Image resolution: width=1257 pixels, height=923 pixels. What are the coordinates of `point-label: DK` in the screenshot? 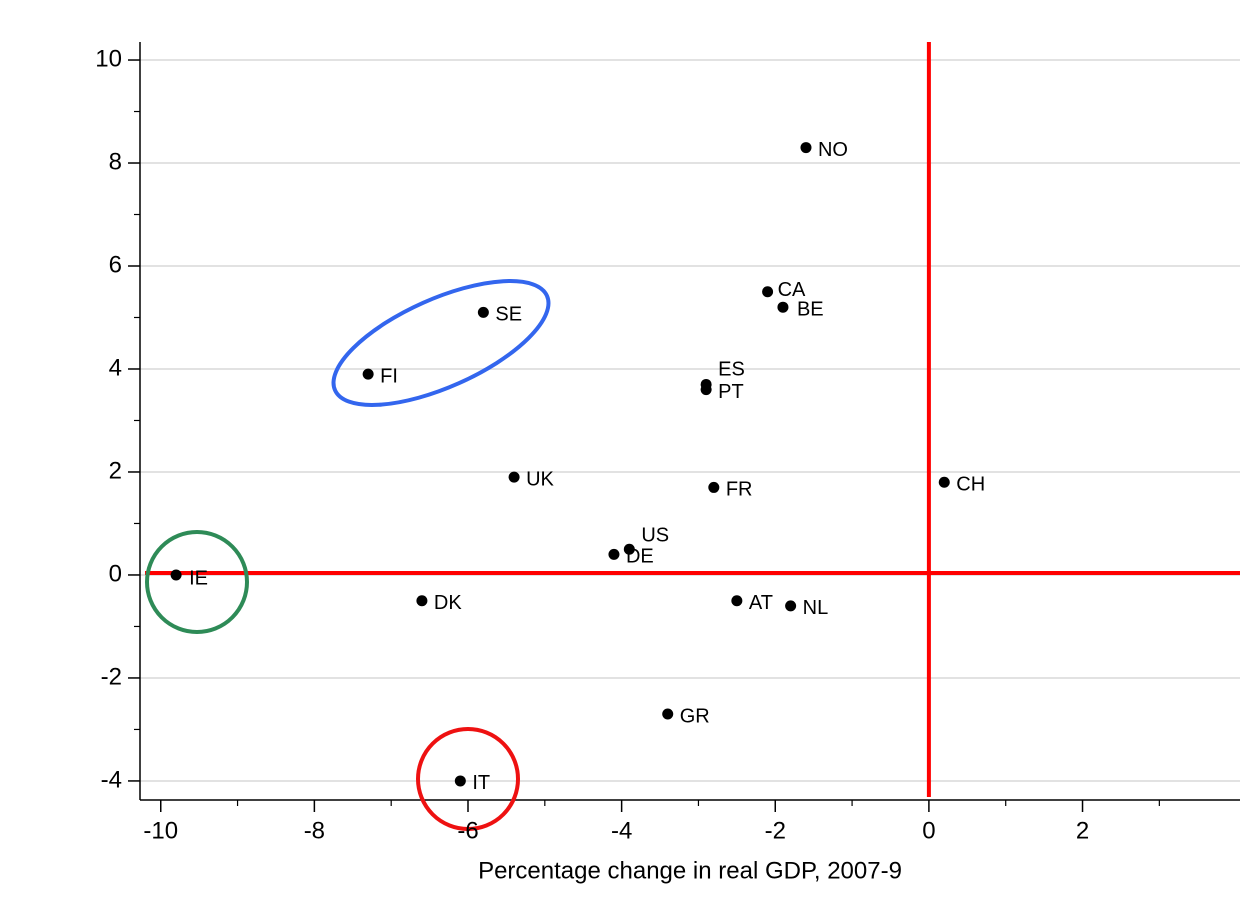 It's located at (448, 603).